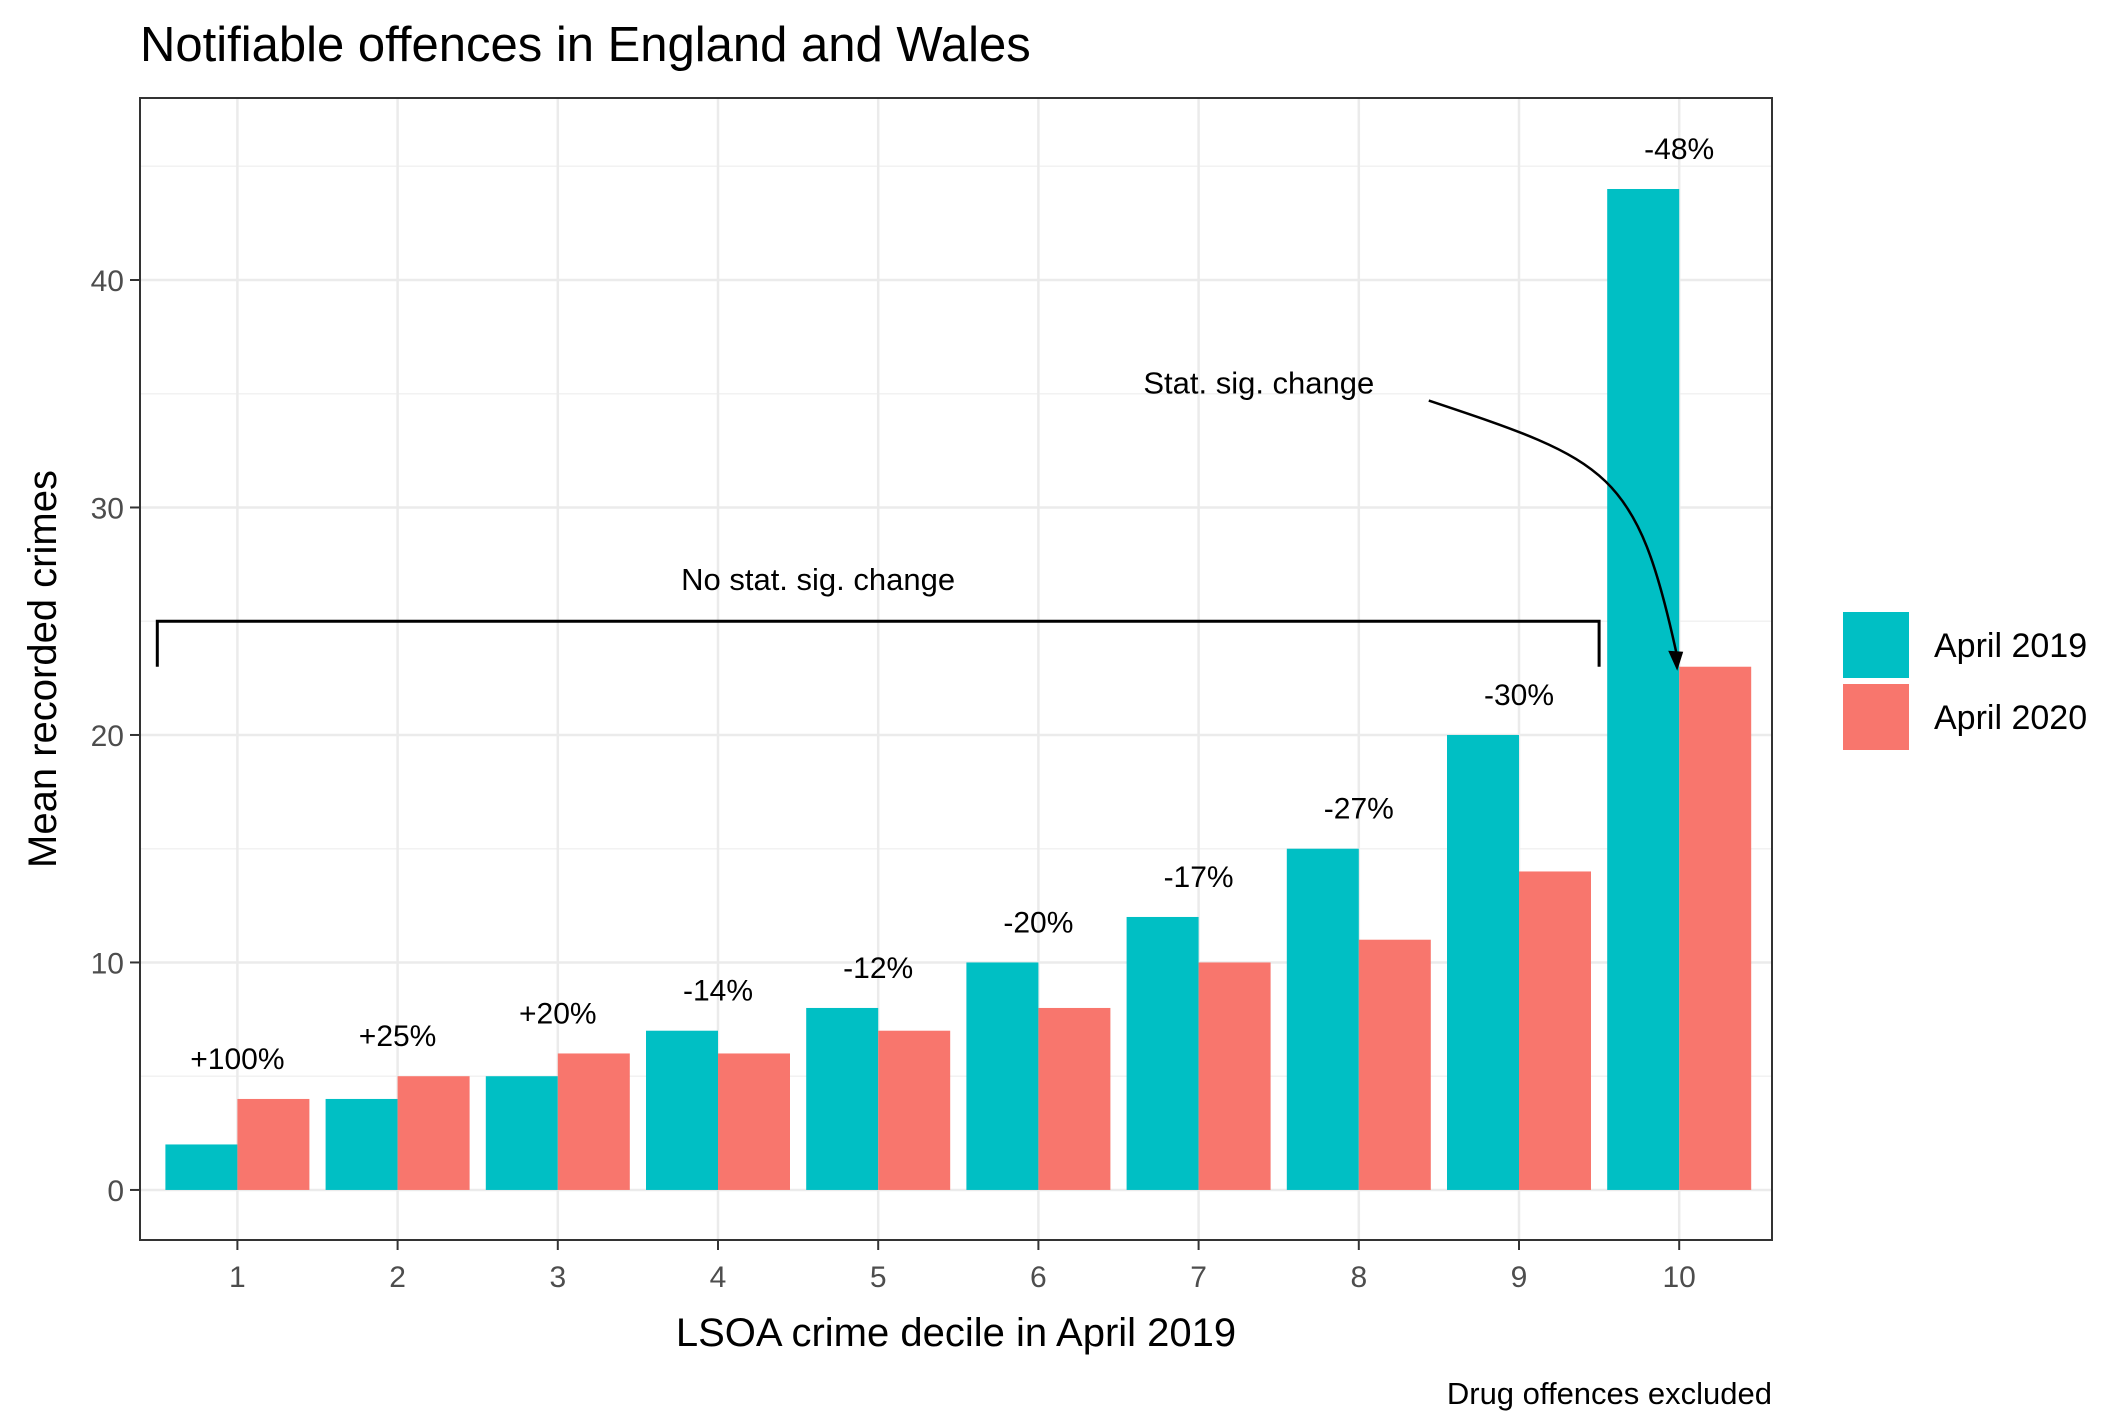 The height and width of the screenshot is (1417, 2125). I want to click on sig-label: Stat. sig. change, so click(1258, 383).